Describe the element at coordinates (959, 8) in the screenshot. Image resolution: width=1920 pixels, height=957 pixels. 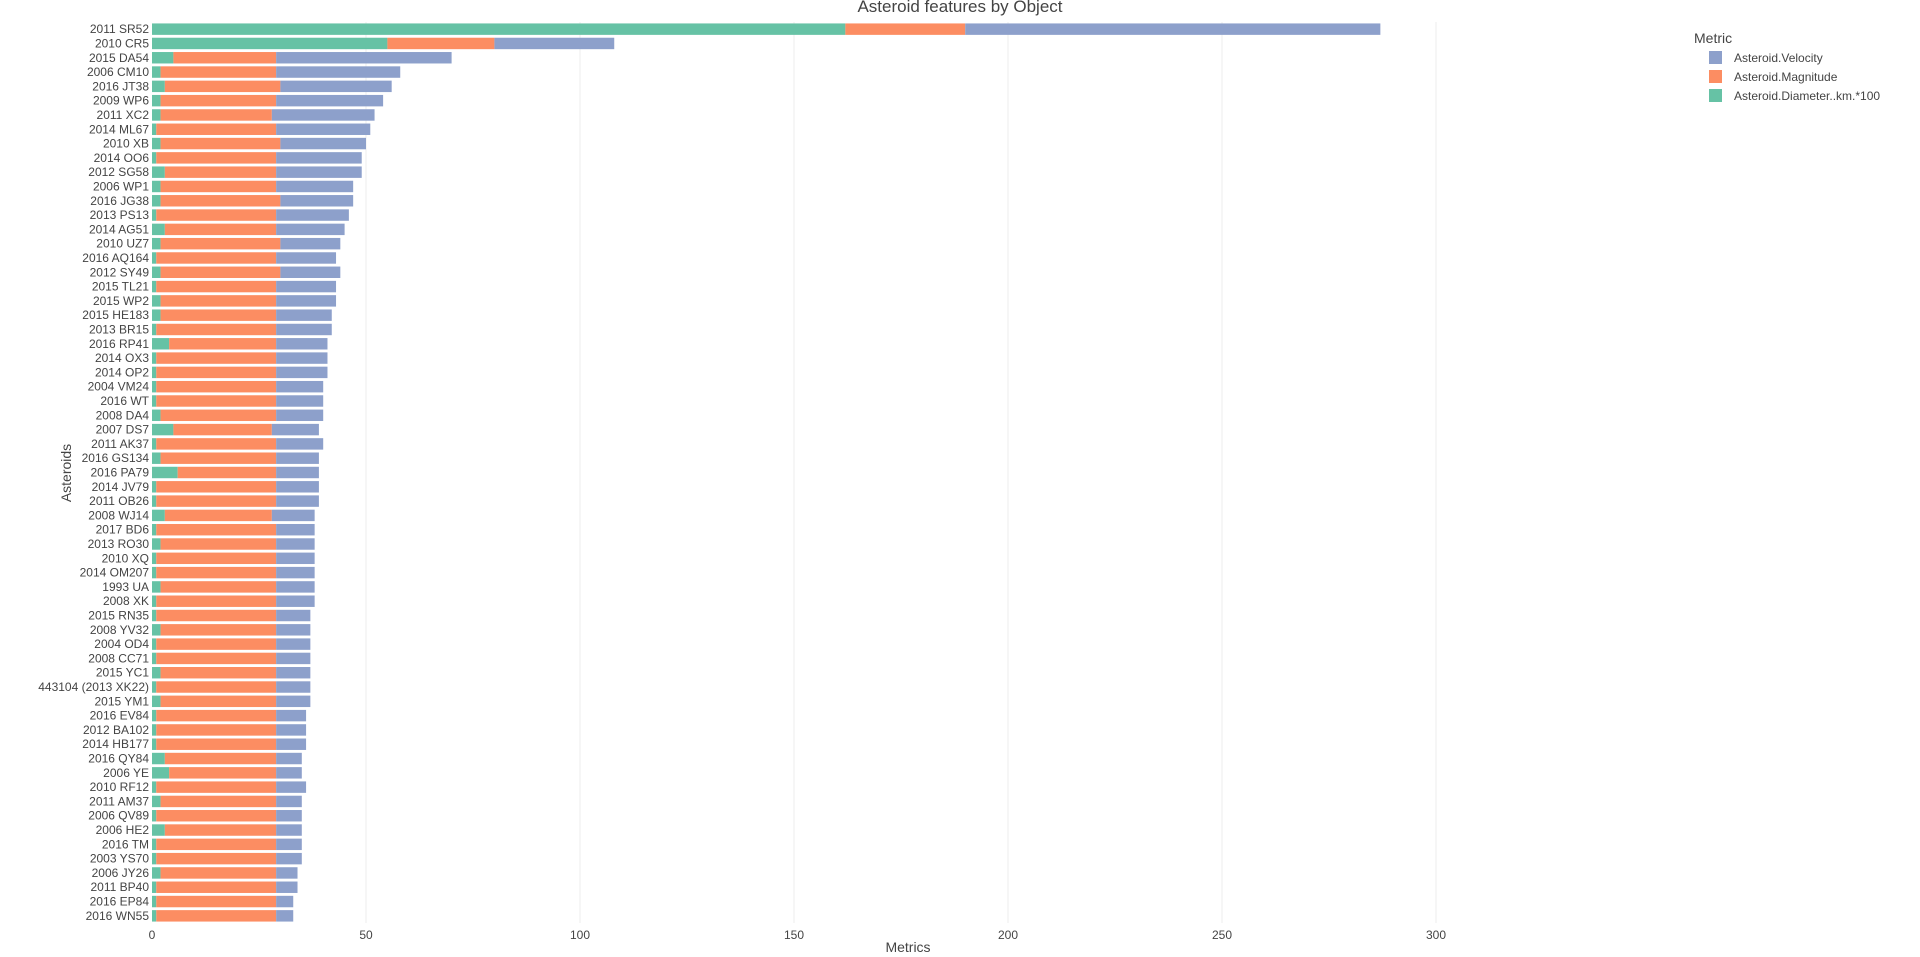
I see `chart-title: Asteroid features by Object` at that location.